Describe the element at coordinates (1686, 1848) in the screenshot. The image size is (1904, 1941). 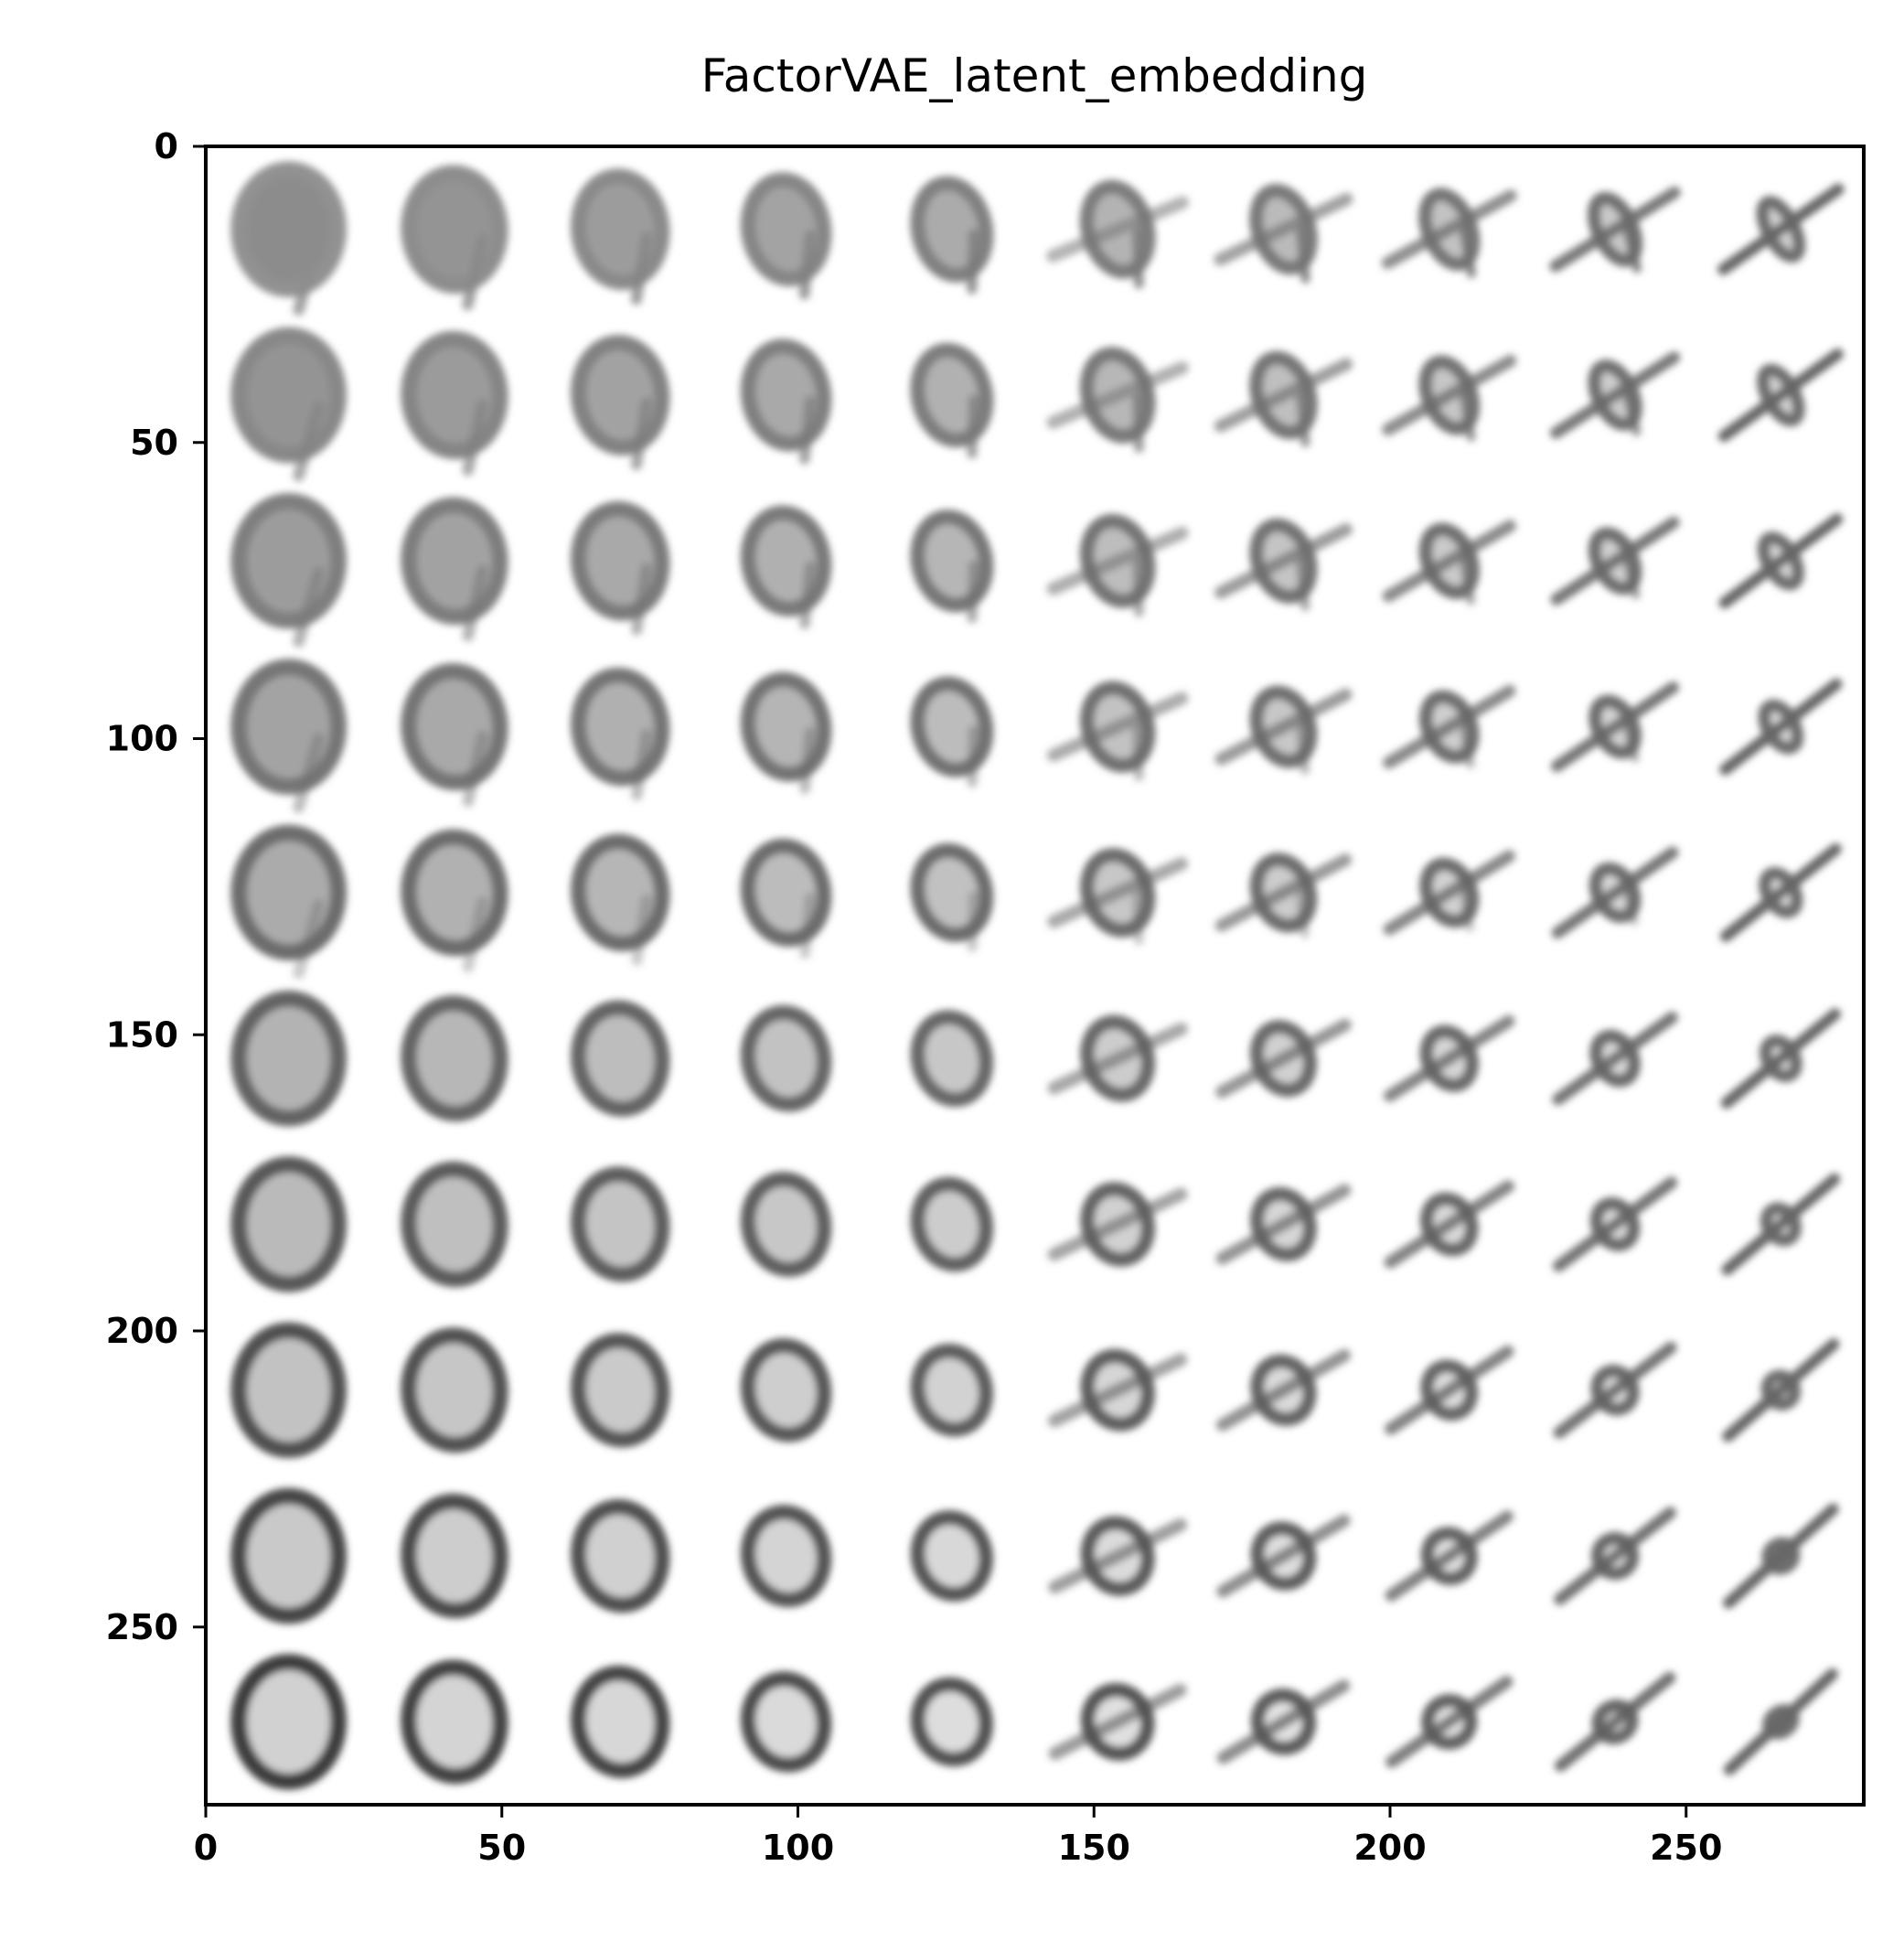
I see `x-tick-label: 250` at that location.